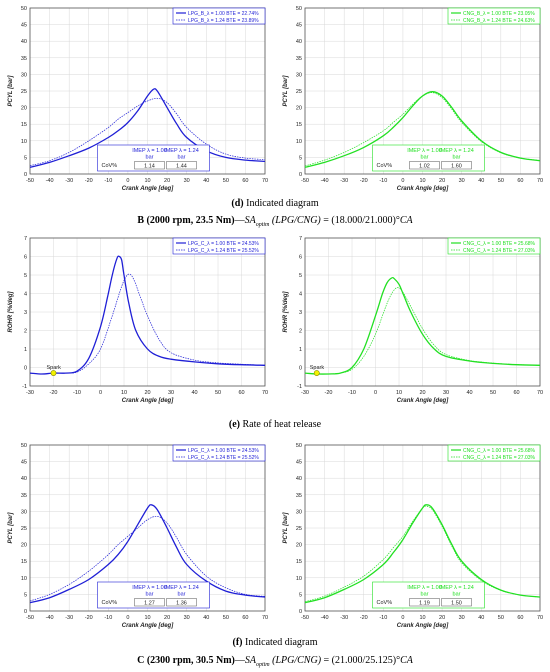 The width and height of the screenshot is (550, 672). I want to click on y-tick-label-6: 5, so click(300, 276).